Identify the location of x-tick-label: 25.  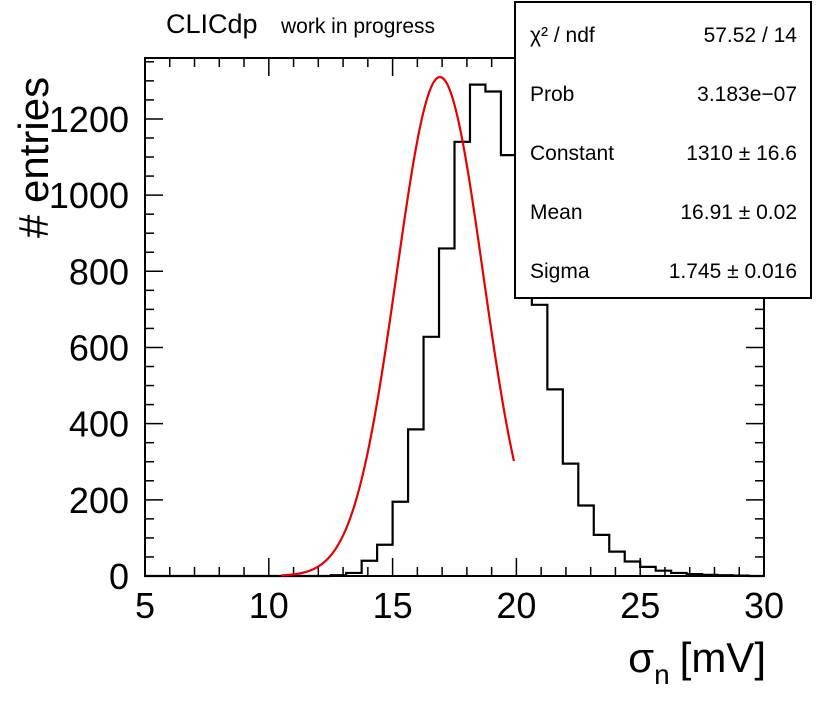
(640, 605).